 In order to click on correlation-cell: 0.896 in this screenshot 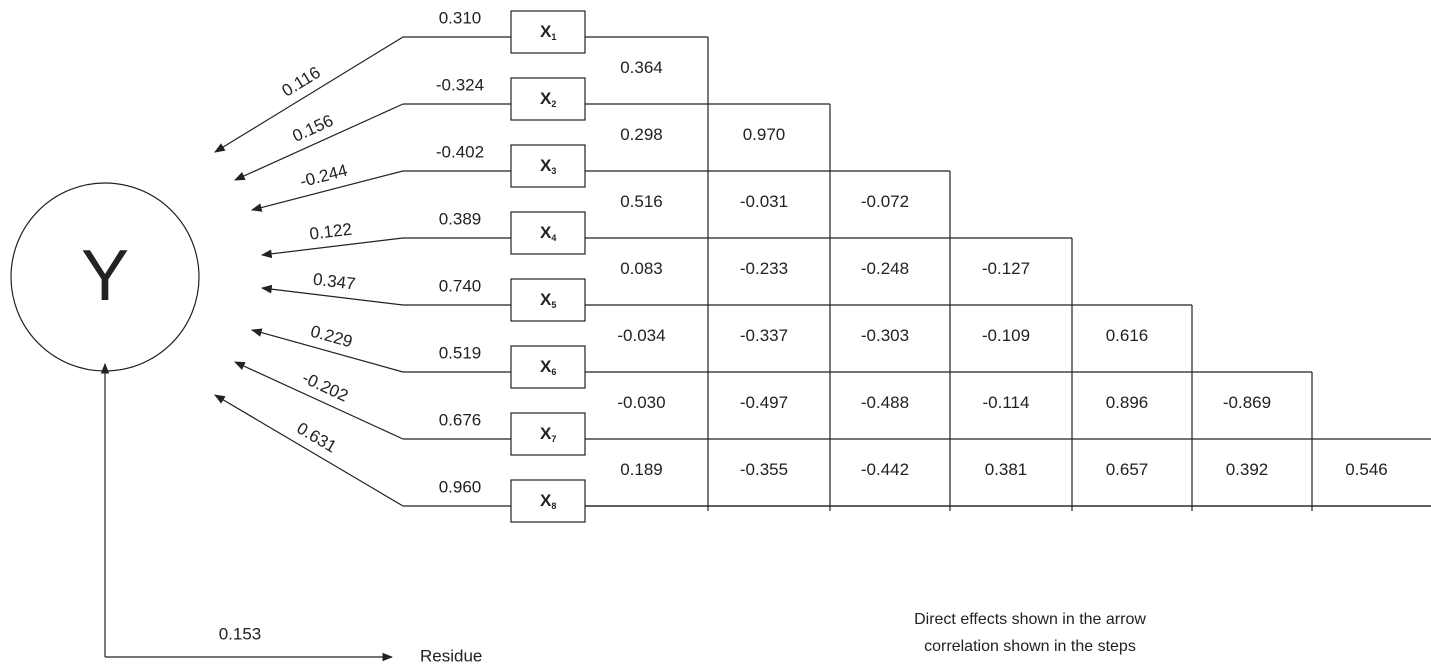, I will do `click(1127, 402)`.